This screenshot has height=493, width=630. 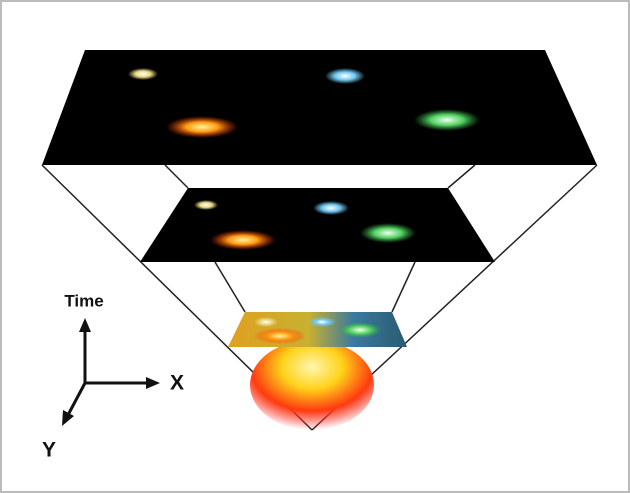 I want to click on big-bang-glow, so click(x=312, y=385).